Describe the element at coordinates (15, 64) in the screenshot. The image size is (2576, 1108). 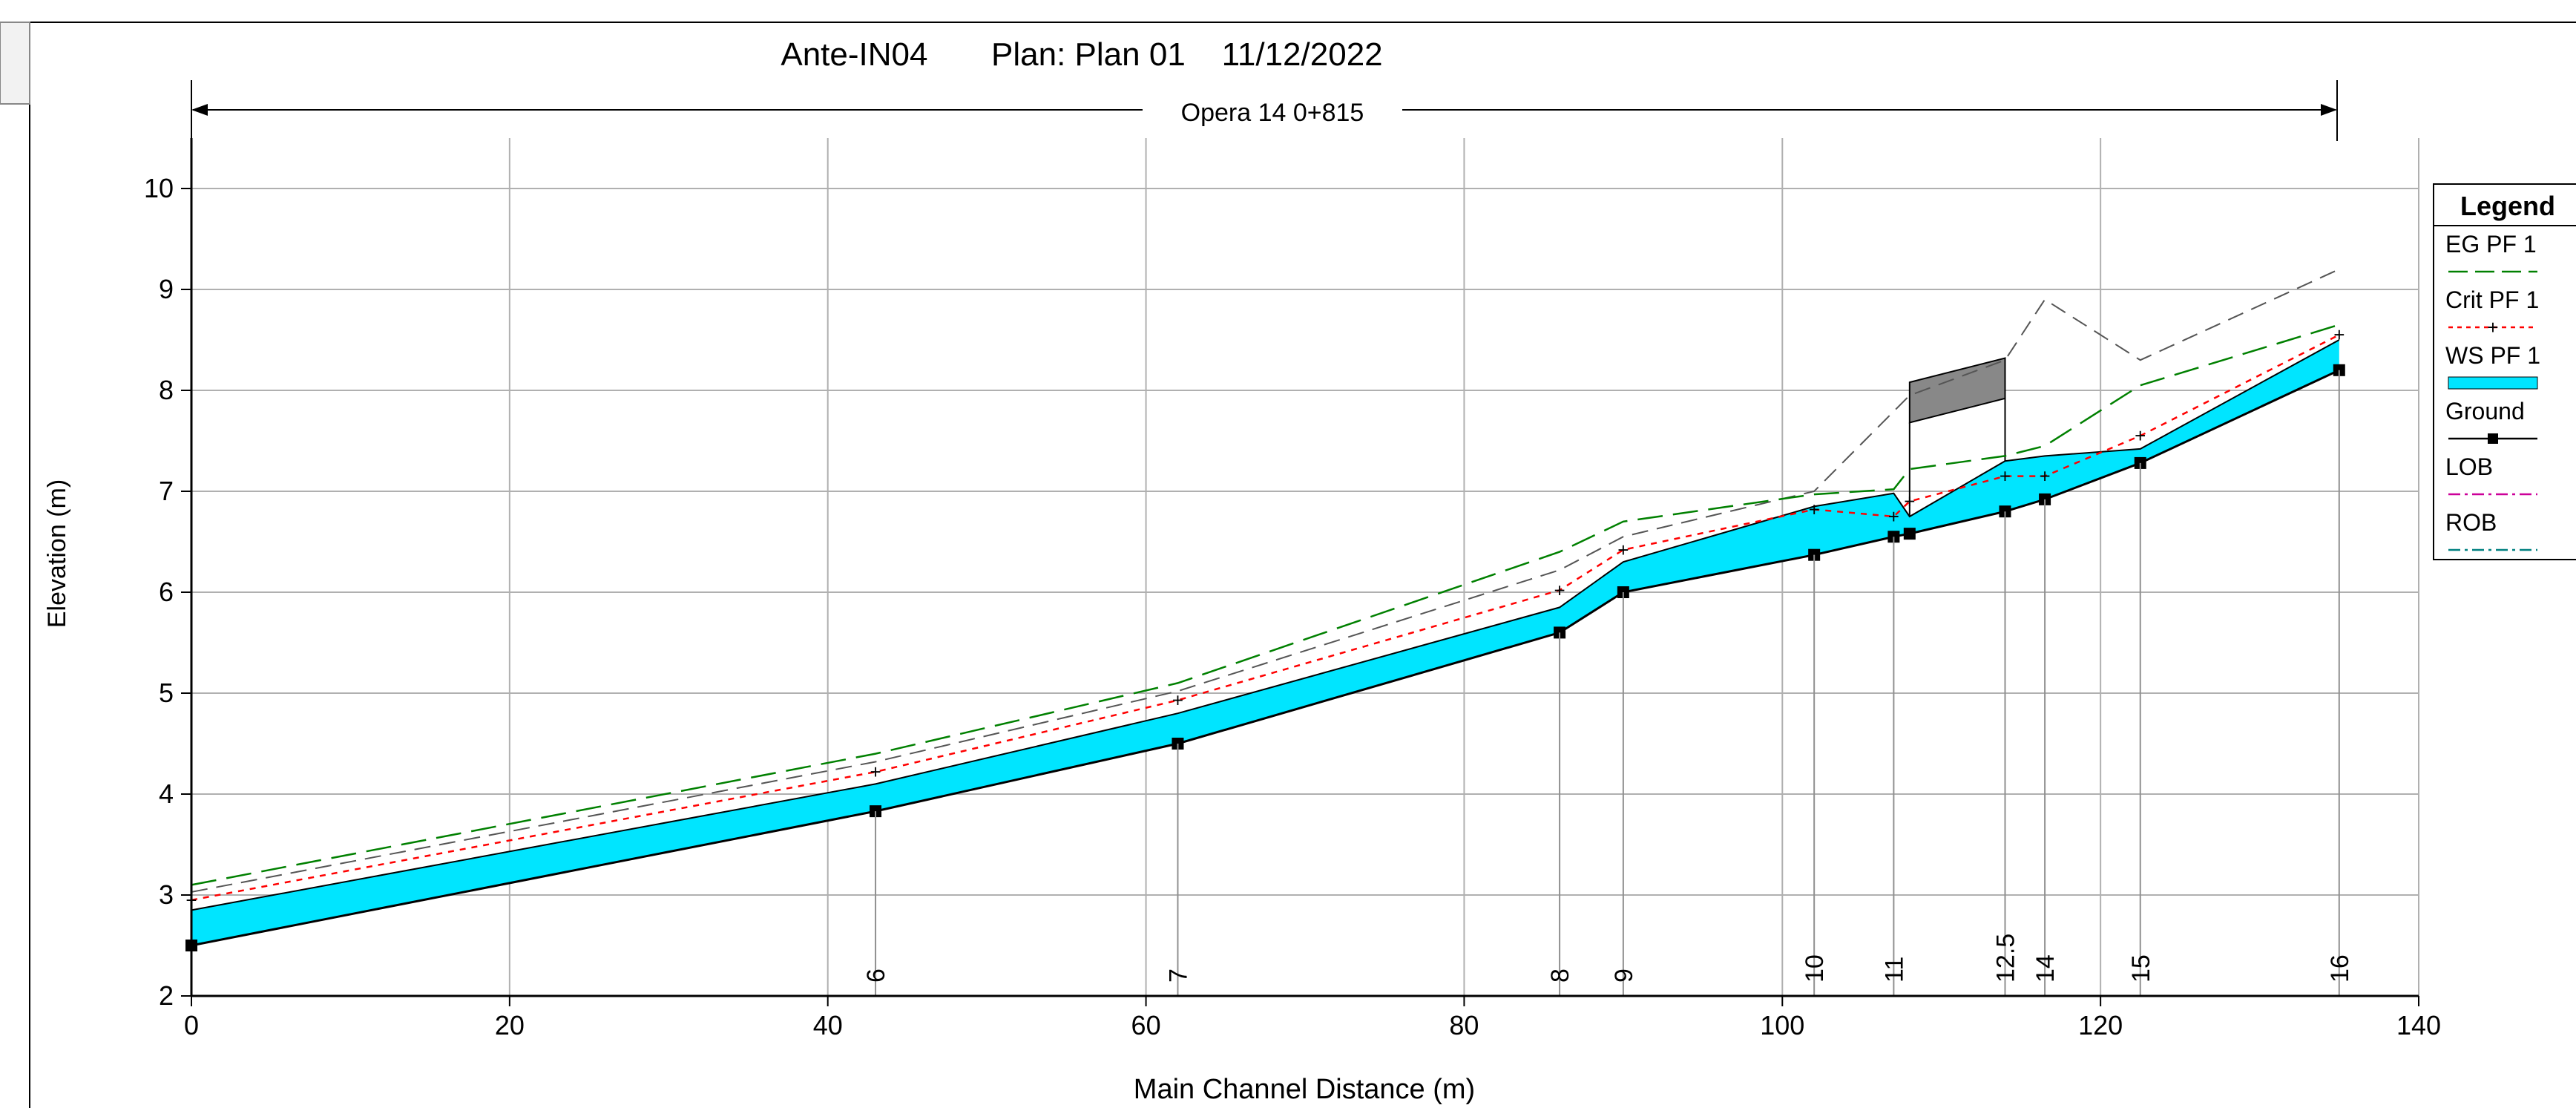
I see `left-panel-edge` at that location.